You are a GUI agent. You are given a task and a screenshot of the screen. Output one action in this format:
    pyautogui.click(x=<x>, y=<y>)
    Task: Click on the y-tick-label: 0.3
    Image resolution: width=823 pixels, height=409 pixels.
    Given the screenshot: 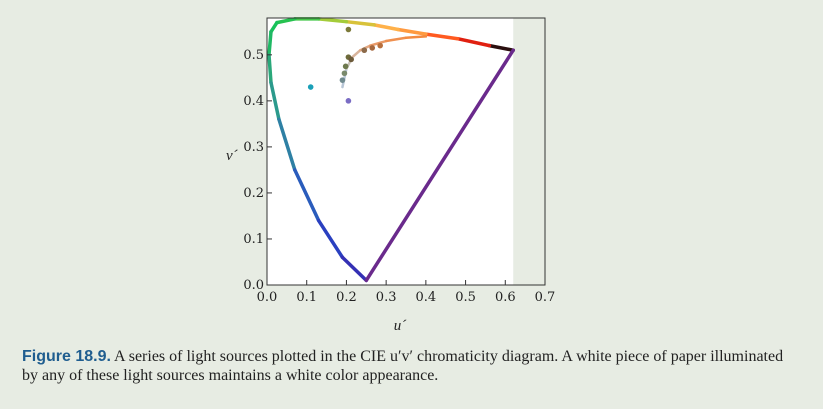 What is the action you would take?
    pyautogui.click(x=253, y=147)
    